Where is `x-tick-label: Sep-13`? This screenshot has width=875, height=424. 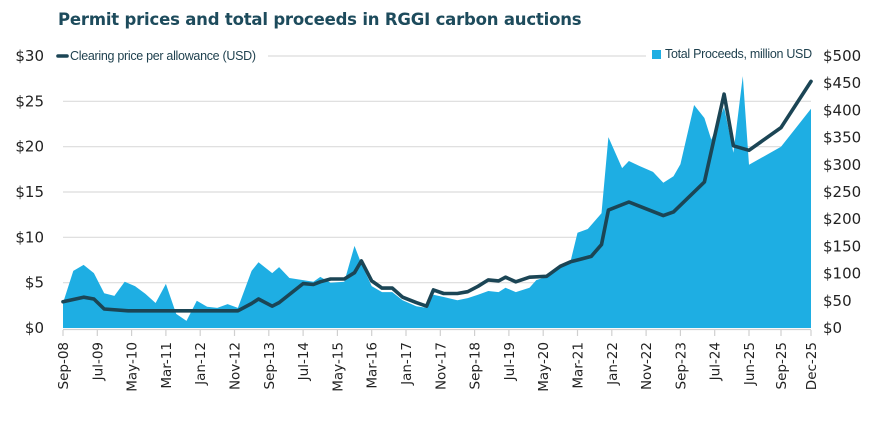
x-tick-label: Sep-13 is located at coordinates (270, 366).